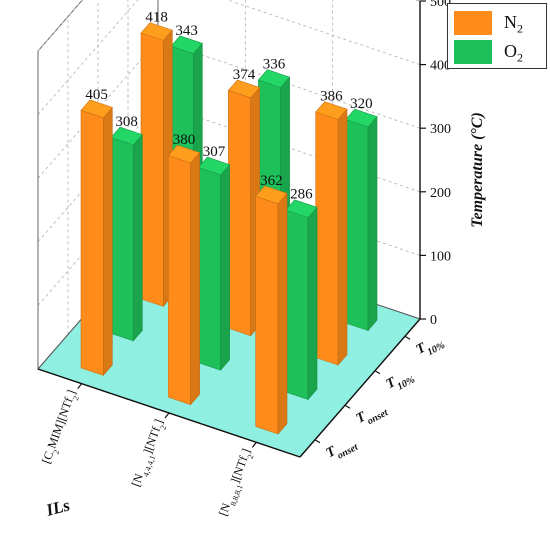 This screenshot has width=550, height=547. What do you see at coordinates (184, 140) in the screenshot?
I see `bar-value-label: 380` at bounding box center [184, 140].